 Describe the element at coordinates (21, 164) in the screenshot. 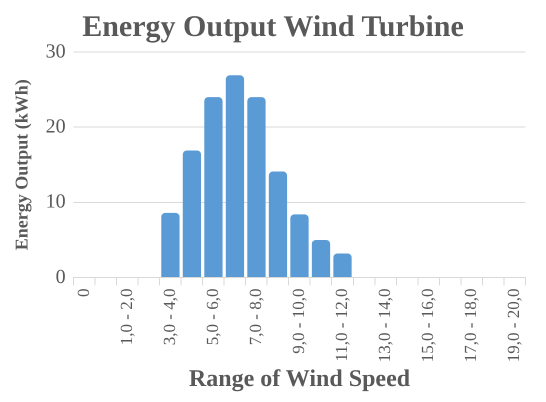

I see `y-axis-title: Energy Output (kWh)` at that location.